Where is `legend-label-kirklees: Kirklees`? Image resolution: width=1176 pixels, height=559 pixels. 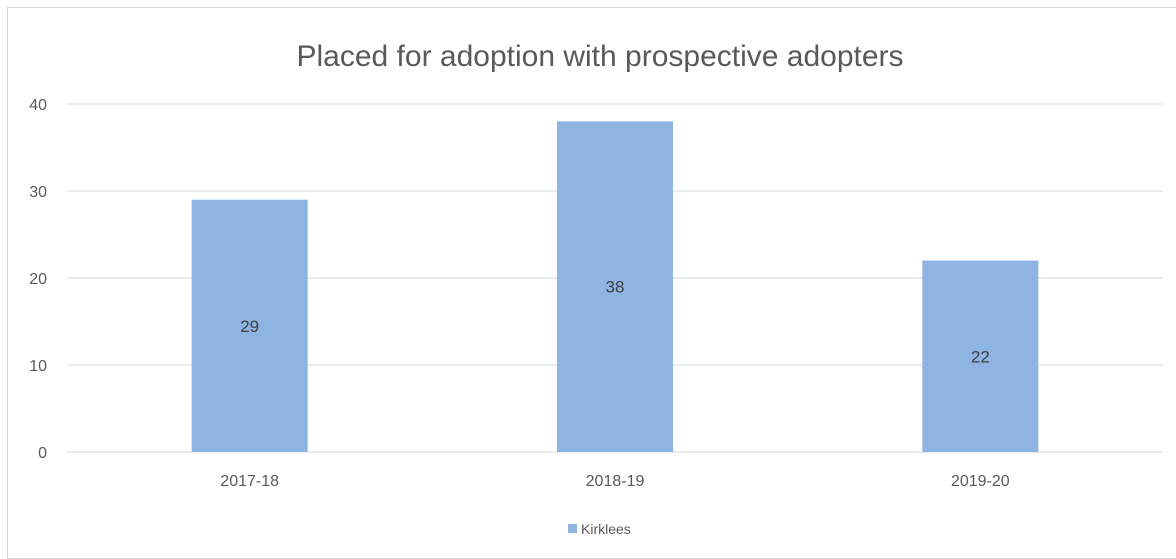 legend-label-kirklees: Kirklees is located at coordinates (606, 529).